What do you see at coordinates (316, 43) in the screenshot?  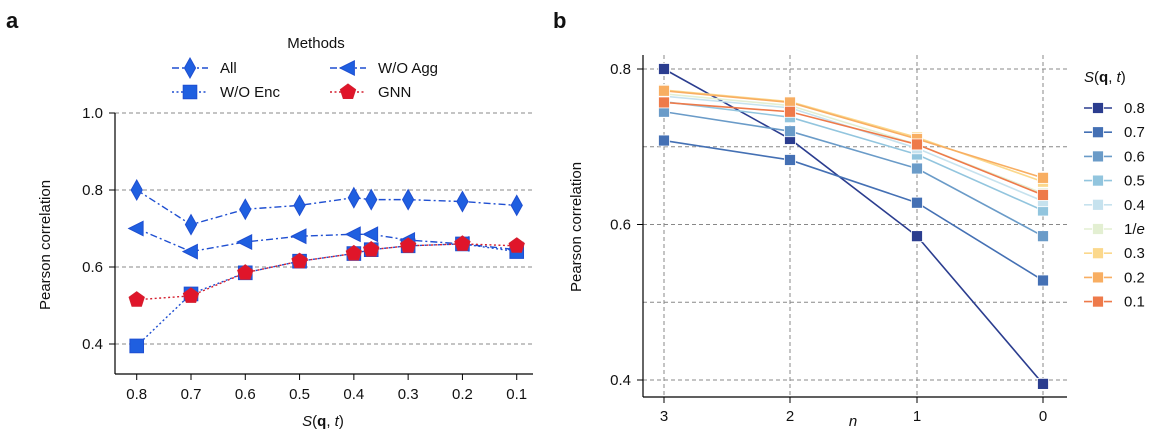 I see `legend-title: Methods` at bounding box center [316, 43].